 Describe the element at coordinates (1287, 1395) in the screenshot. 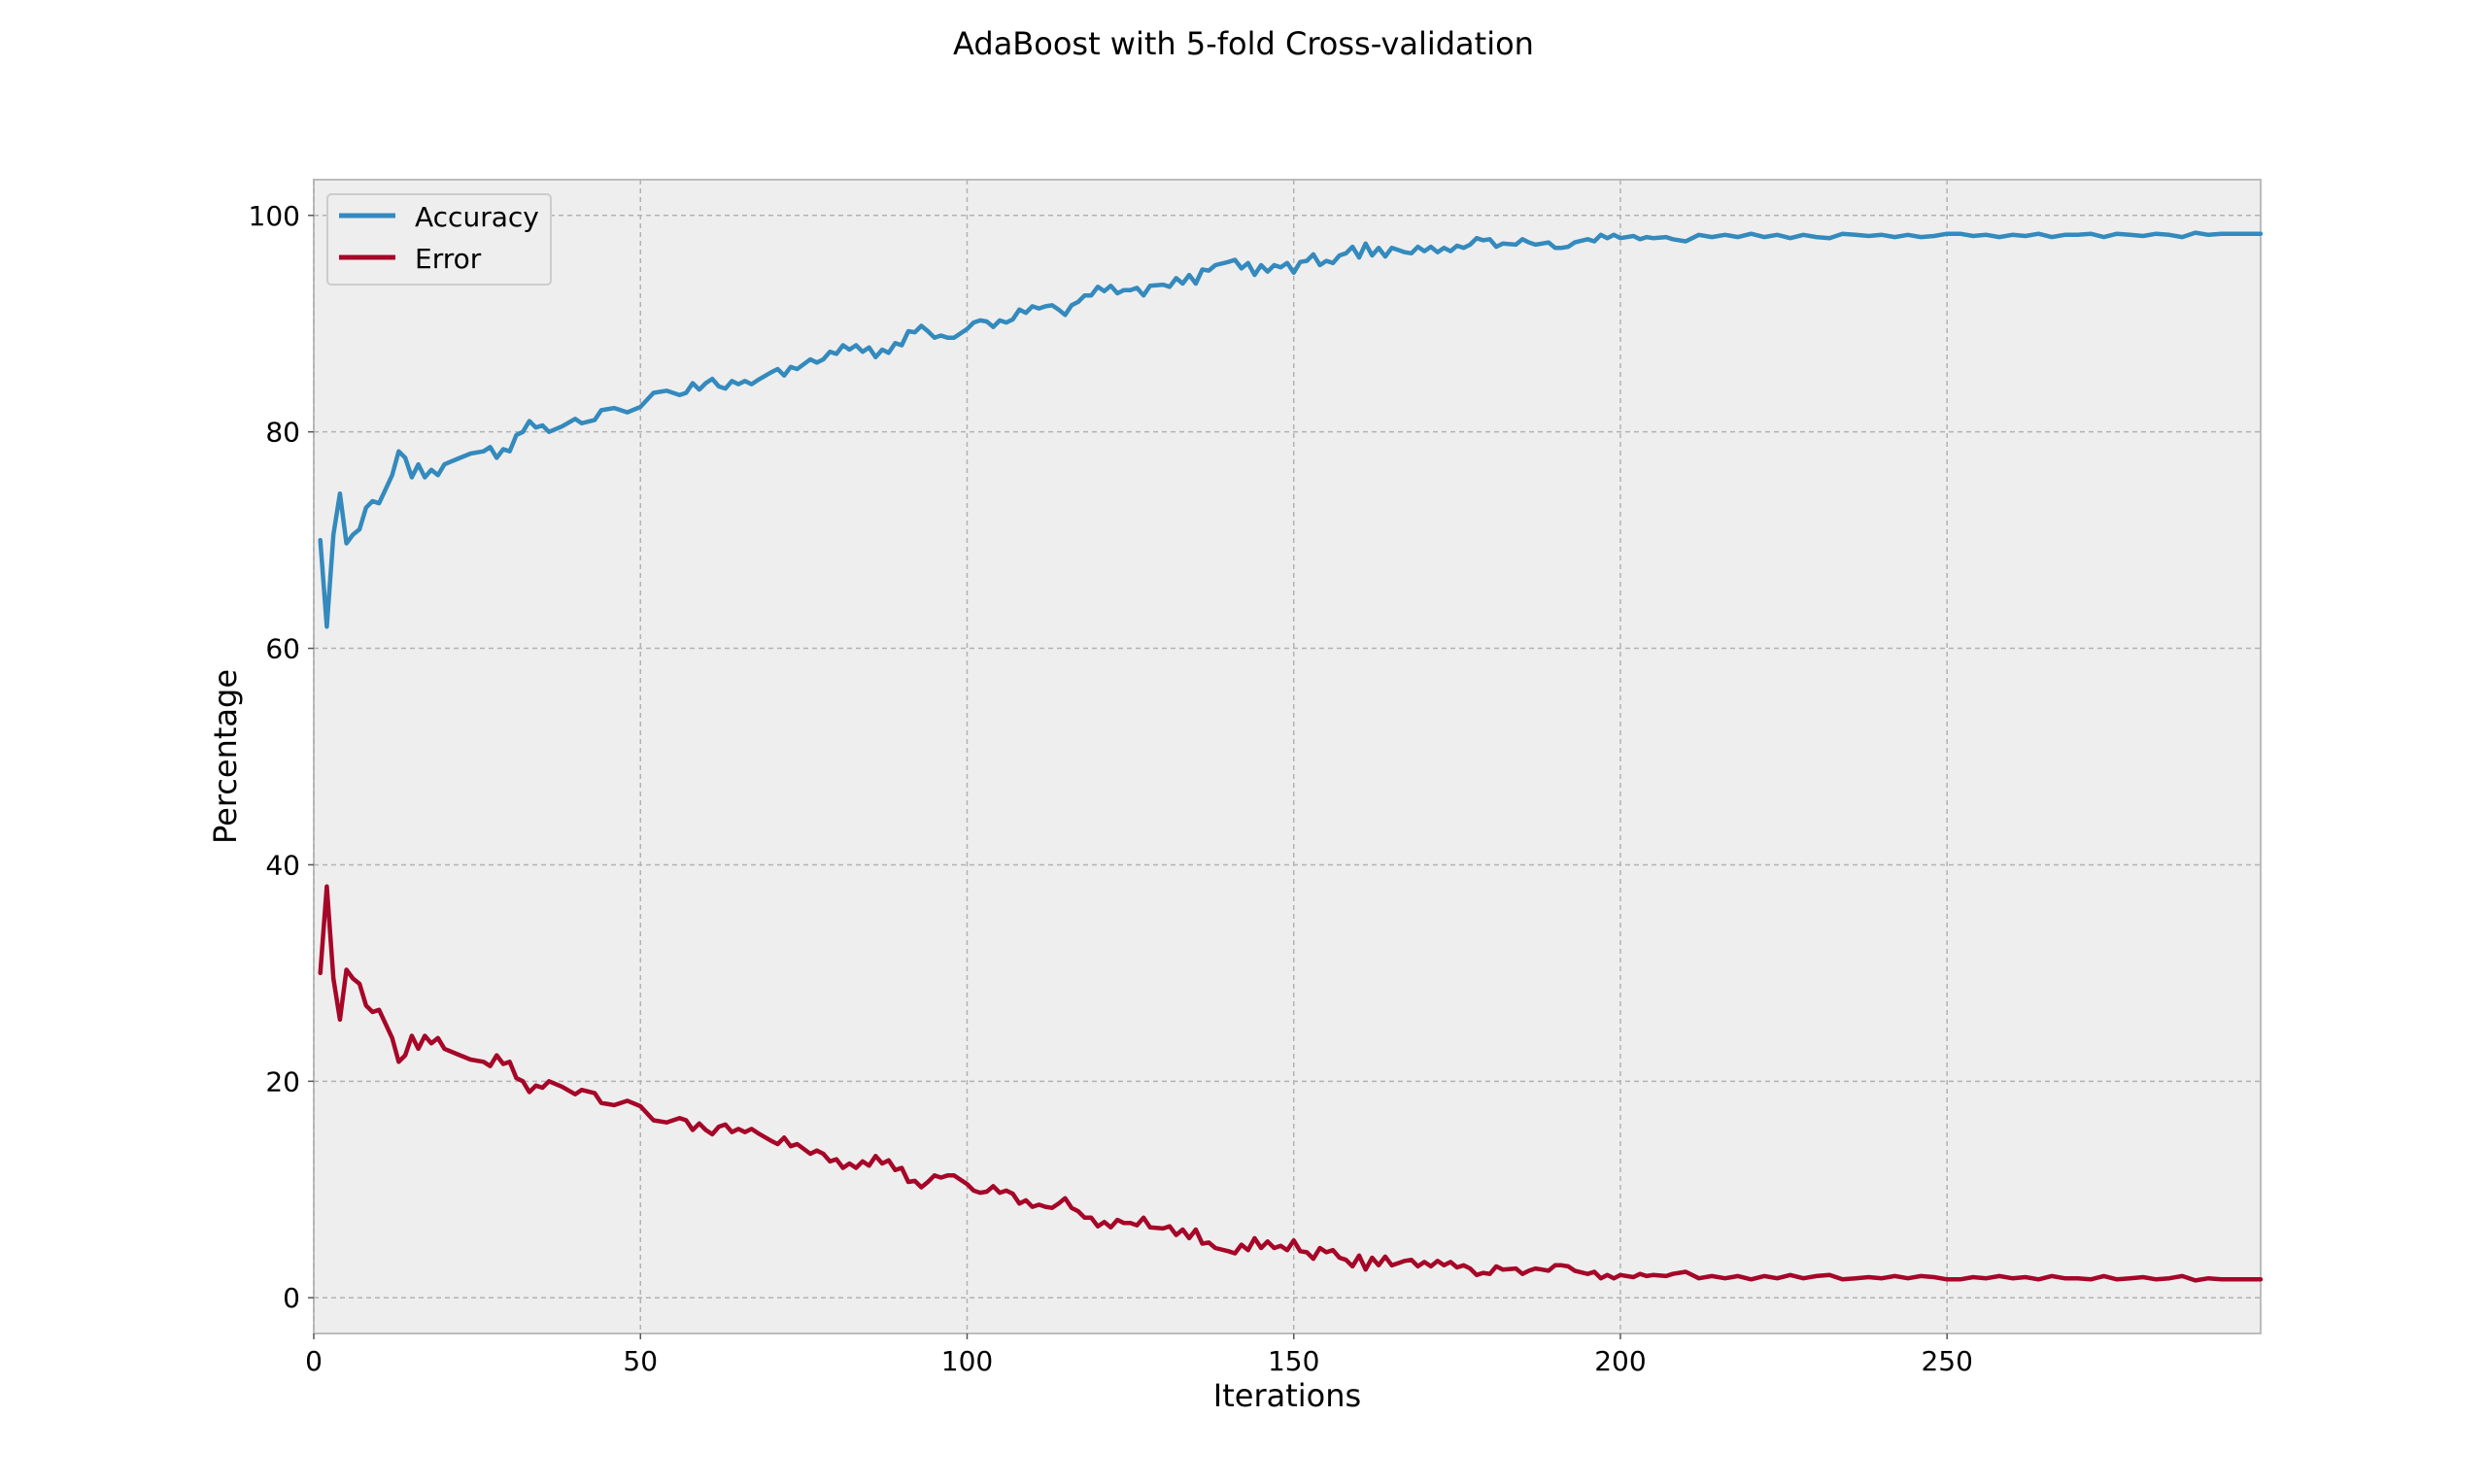

I see `x-axis-label: Iterations` at that location.